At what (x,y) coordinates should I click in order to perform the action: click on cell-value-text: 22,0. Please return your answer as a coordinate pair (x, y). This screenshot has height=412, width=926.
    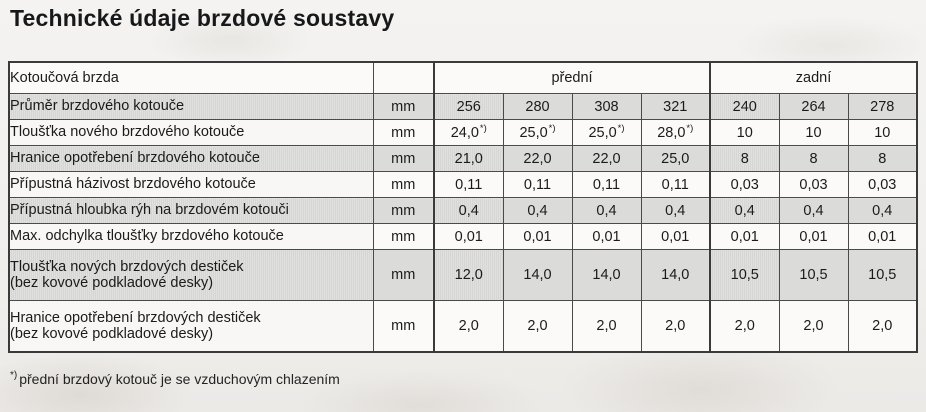
    Looking at the image, I should click on (606, 158).